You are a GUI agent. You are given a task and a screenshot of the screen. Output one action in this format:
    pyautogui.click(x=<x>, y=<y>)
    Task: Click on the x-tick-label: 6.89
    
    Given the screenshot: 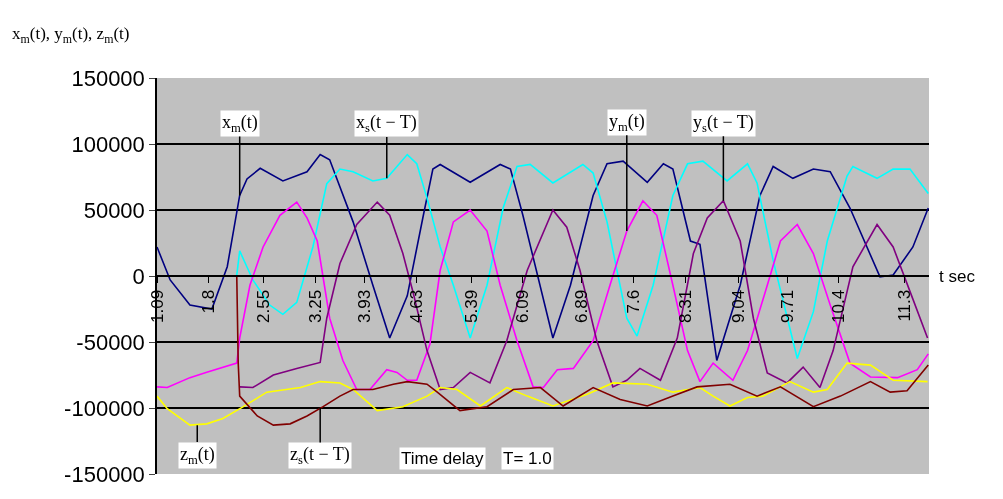 What is the action you would take?
    pyautogui.click(x=581, y=306)
    